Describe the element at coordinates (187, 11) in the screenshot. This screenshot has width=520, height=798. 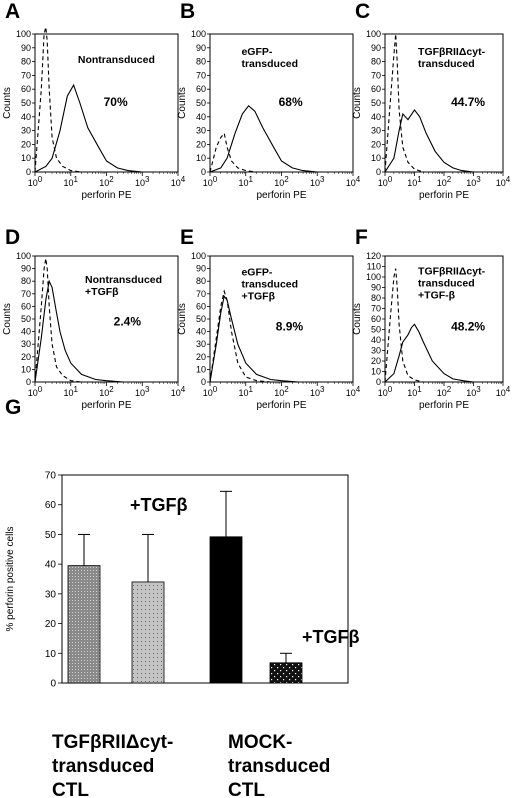
I see `panel-letter: B` at that location.